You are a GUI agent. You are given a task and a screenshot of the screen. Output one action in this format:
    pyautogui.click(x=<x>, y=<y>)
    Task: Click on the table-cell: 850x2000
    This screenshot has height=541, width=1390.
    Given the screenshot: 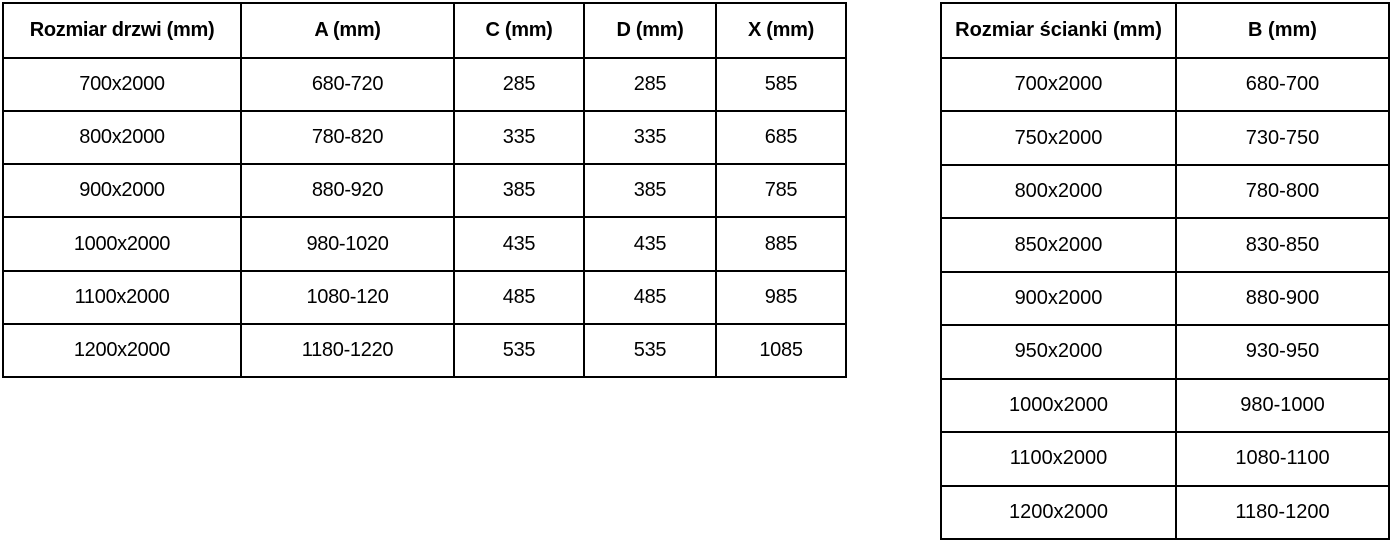 What is the action you would take?
    pyautogui.click(x=1058, y=245)
    